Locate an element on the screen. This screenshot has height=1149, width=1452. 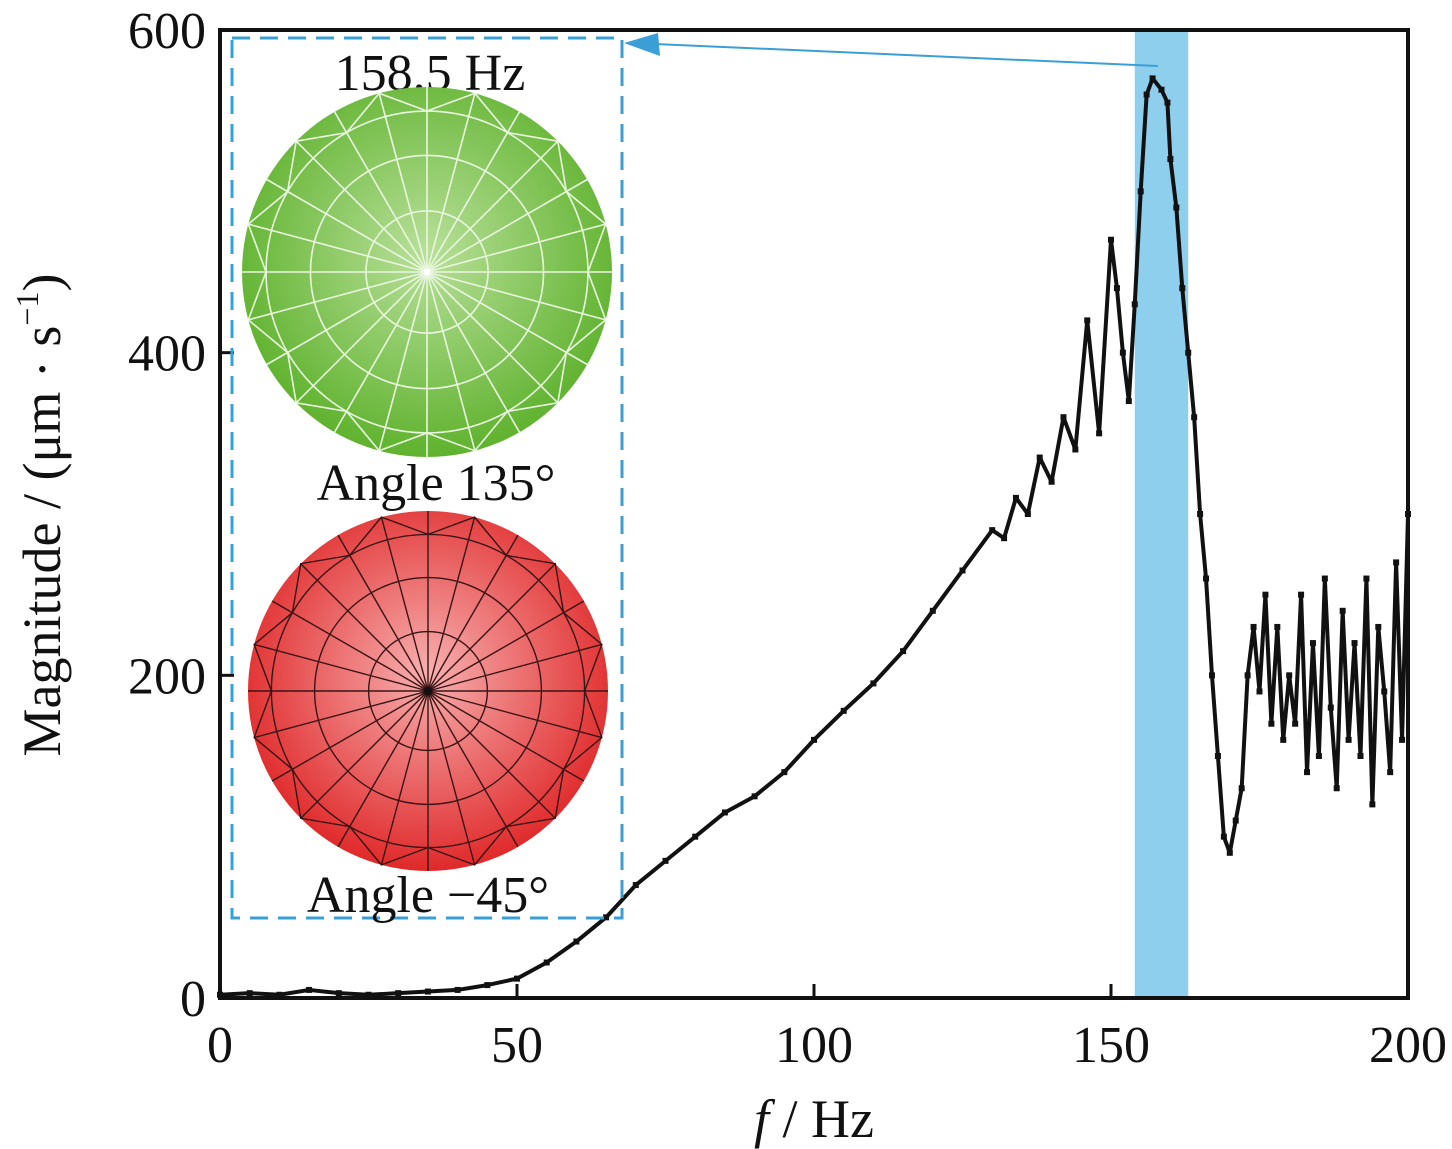
x-axis-label-unit: / Hz is located at coordinates (821, 1119).